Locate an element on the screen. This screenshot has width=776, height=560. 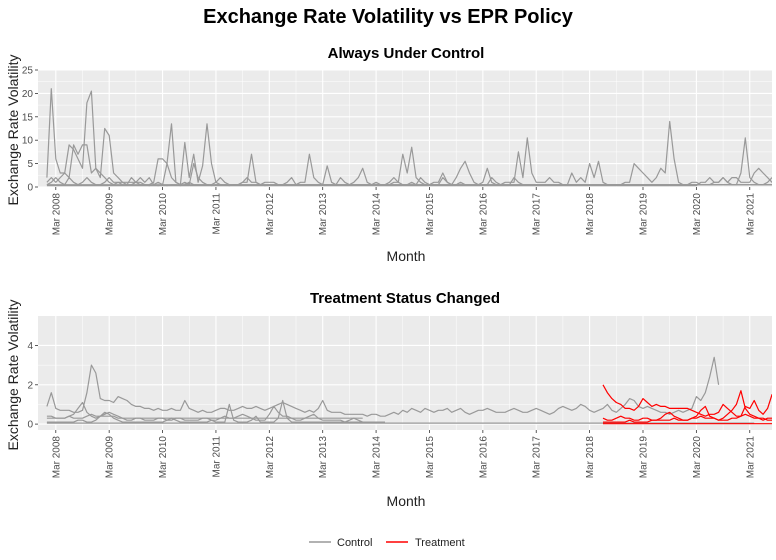
y-tick-label: 4 is located at coordinates (30, 346).